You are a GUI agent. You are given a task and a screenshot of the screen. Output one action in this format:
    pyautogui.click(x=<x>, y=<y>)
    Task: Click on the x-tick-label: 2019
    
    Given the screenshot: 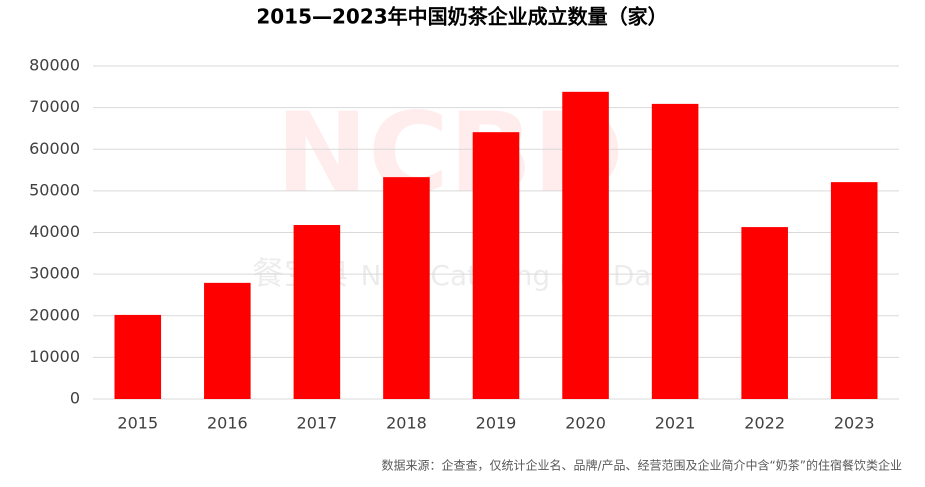 What is the action you would take?
    pyautogui.click(x=496, y=423)
    